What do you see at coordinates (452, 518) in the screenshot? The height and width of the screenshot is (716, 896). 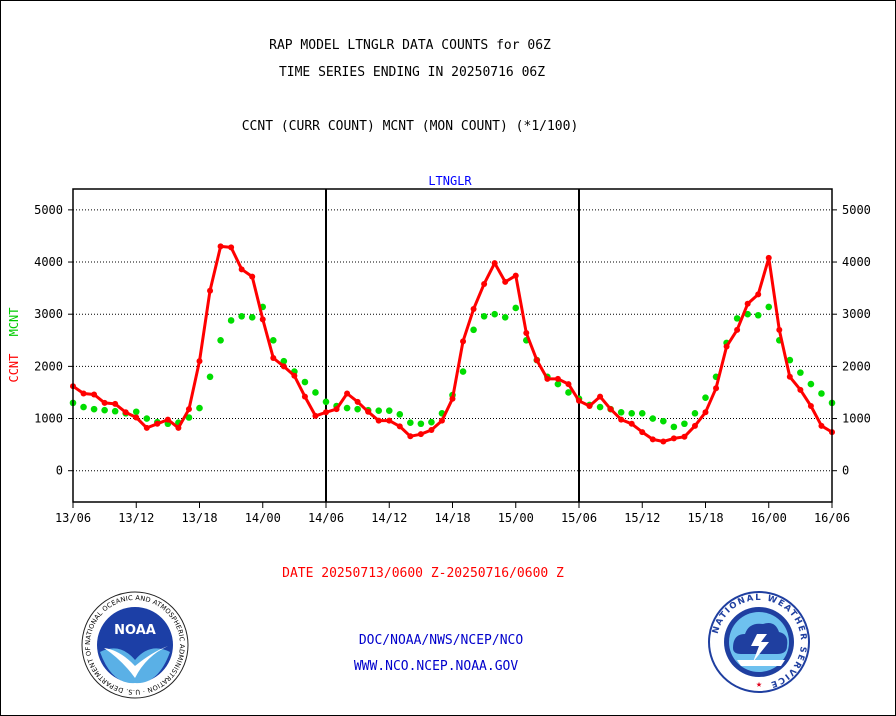 I see `x-tick-label: 14/18` at bounding box center [452, 518].